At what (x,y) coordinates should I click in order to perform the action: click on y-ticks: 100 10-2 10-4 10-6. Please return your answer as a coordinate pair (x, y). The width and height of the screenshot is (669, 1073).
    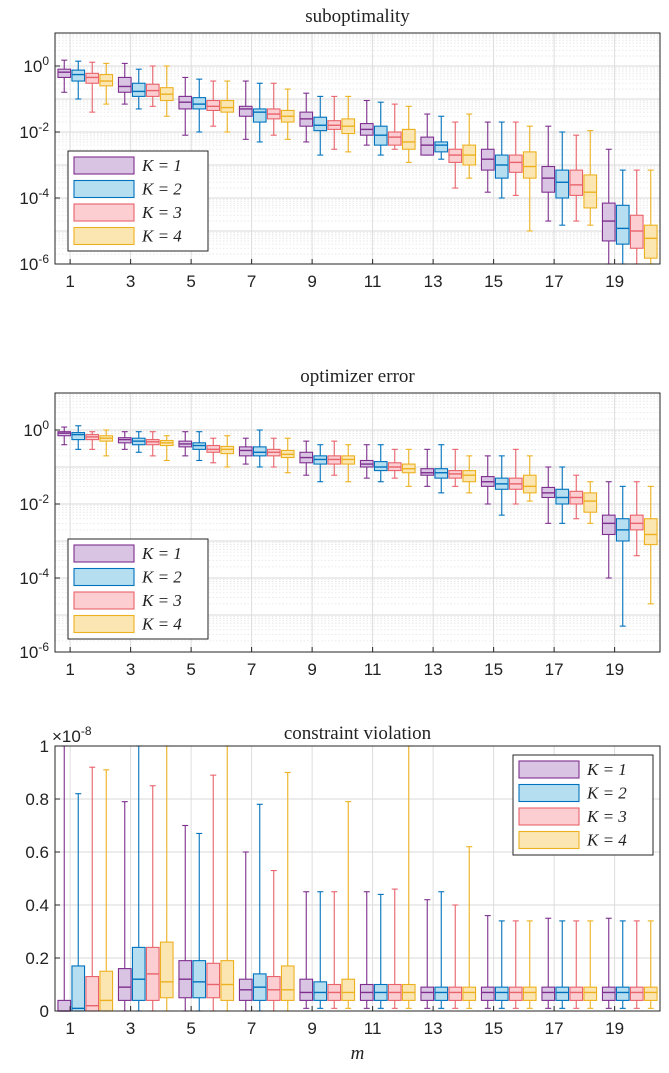
    Looking at the image, I should click on (39, 164).